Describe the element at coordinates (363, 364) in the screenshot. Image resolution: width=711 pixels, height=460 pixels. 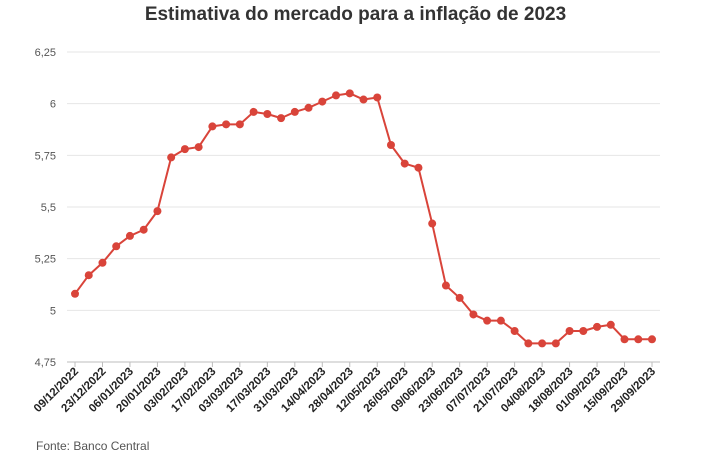
I see `axes` at that location.